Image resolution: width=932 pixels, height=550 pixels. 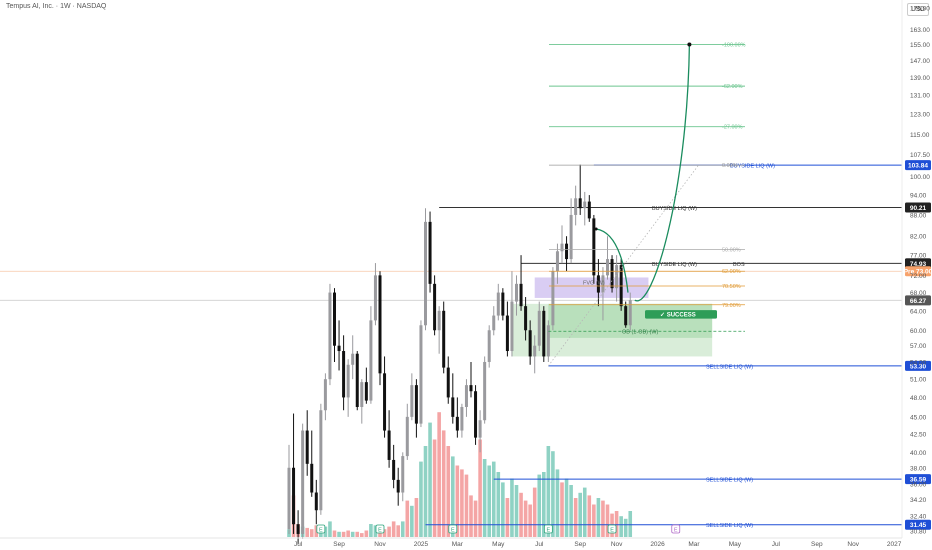 What do you see at coordinates (539, 544) in the screenshot?
I see `time-tick-label: Jul` at bounding box center [539, 544].